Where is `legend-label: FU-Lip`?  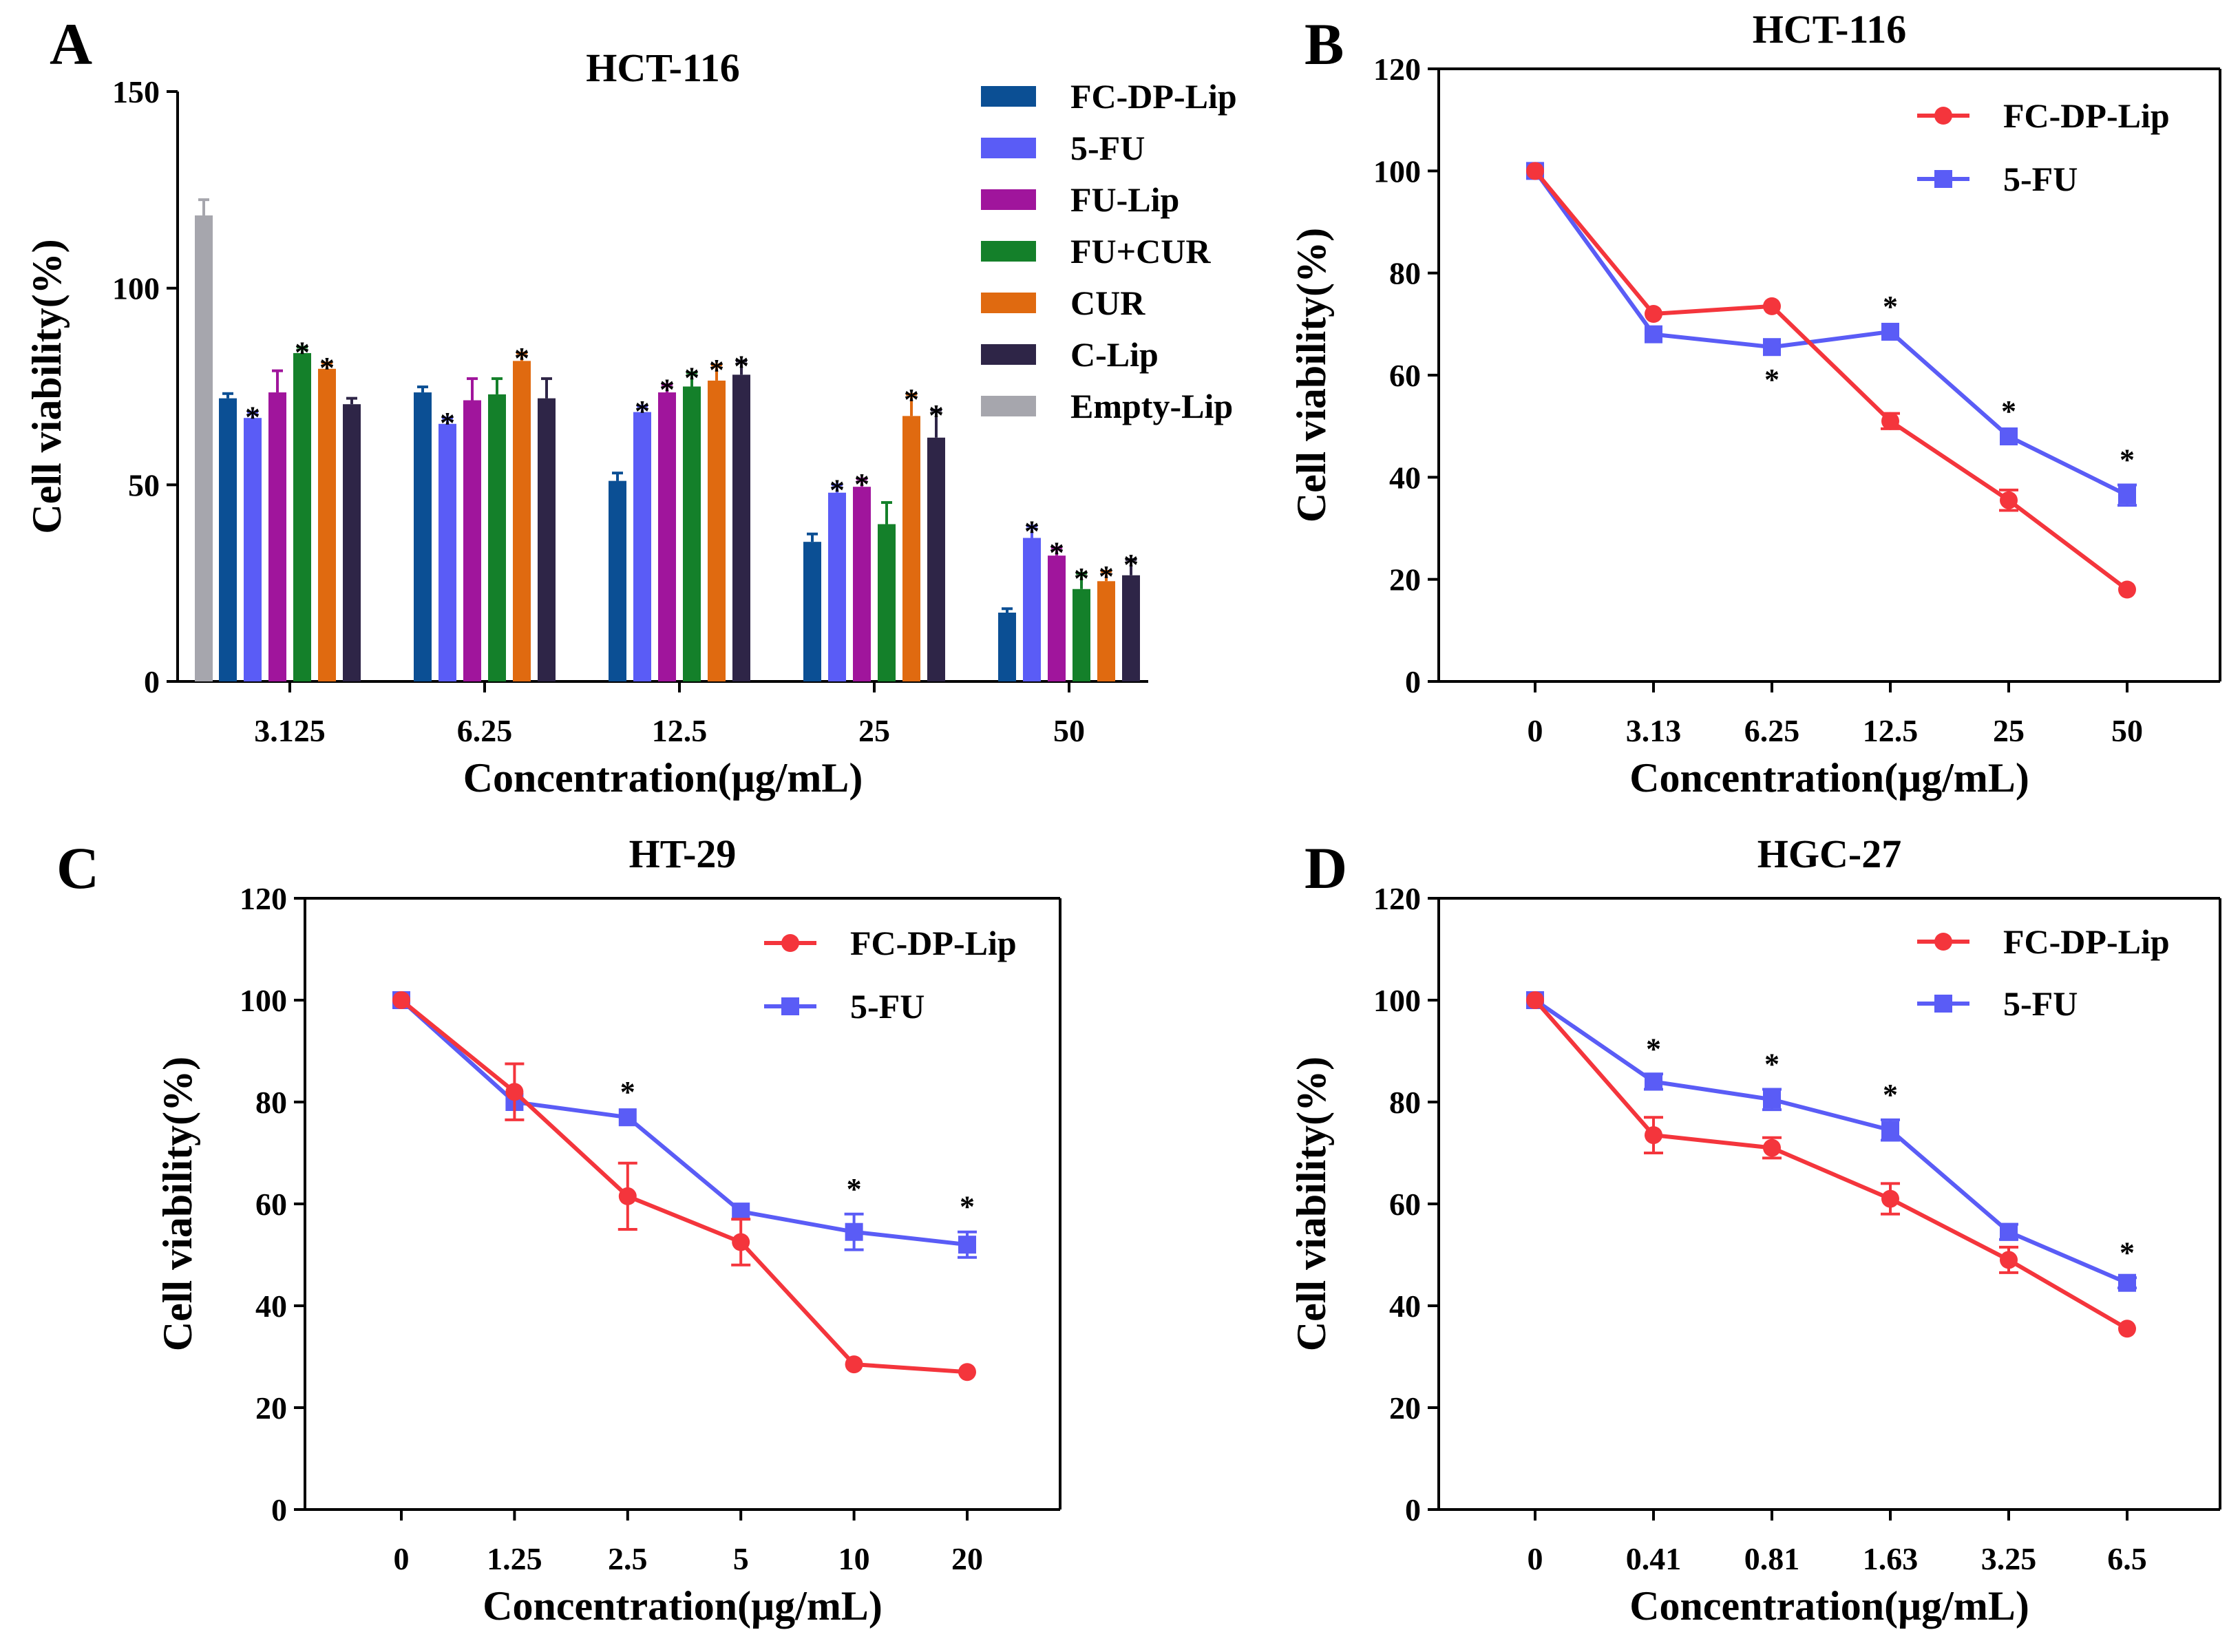
legend-label: FU-Lip is located at coordinates (1124, 199).